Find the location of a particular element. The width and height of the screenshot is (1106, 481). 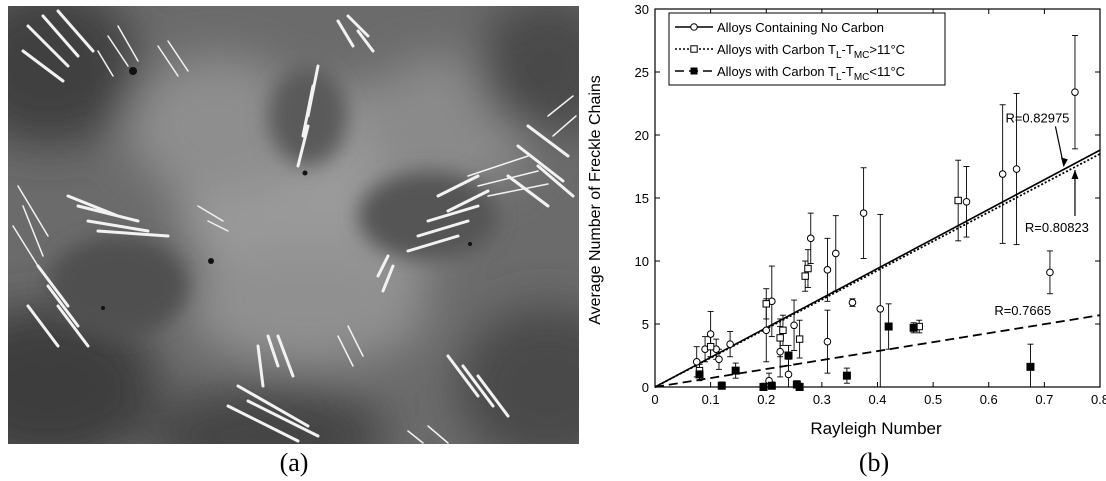

x-tick-label: 0.5 is located at coordinates (933, 399).